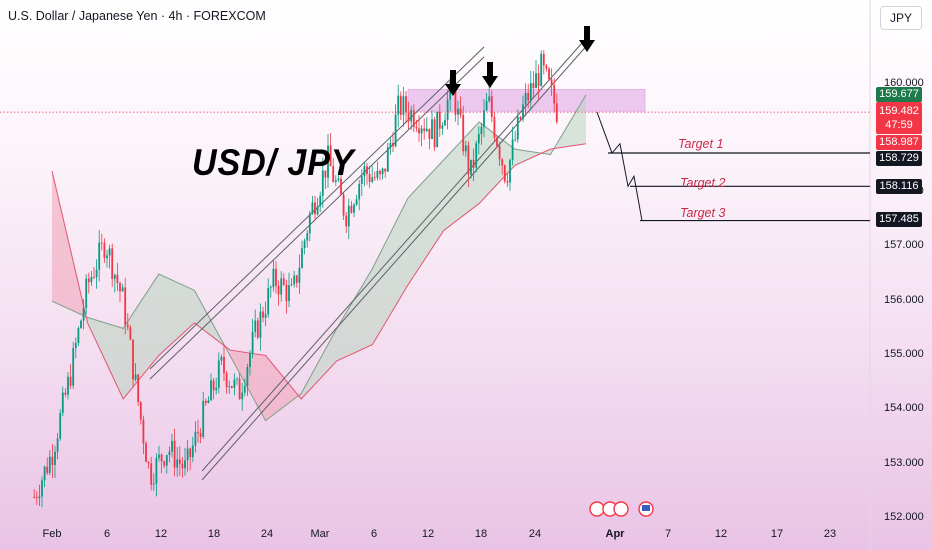 This screenshot has height=550, width=932. What do you see at coordinates (161, 534) in the screenshot?
I see `x-tick: 12` at bounding box center [161, 534].